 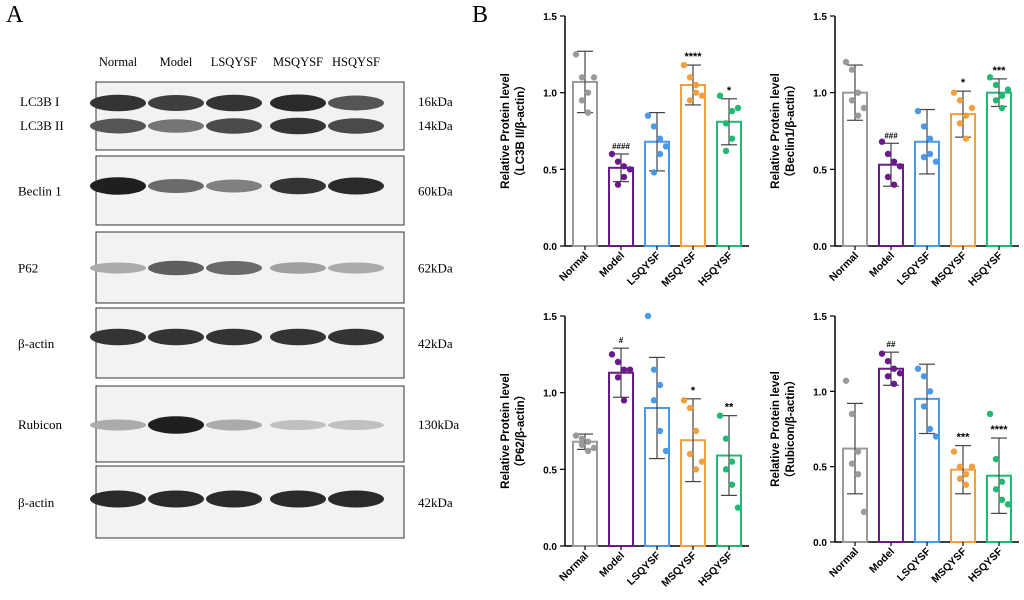 I want to click on protein-label: P62, so click(x=28, y=268).